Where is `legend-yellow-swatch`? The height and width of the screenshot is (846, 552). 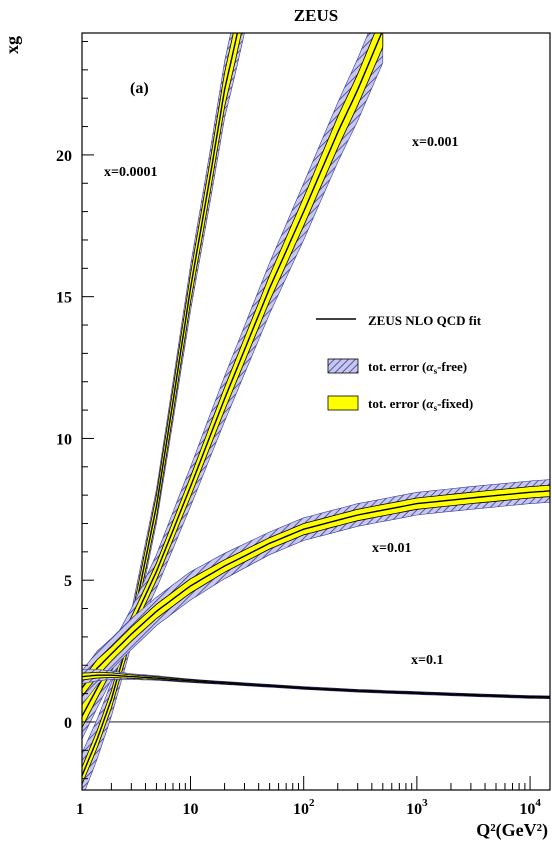
legend-yellow-swatch is located at coordinates (343, 403).